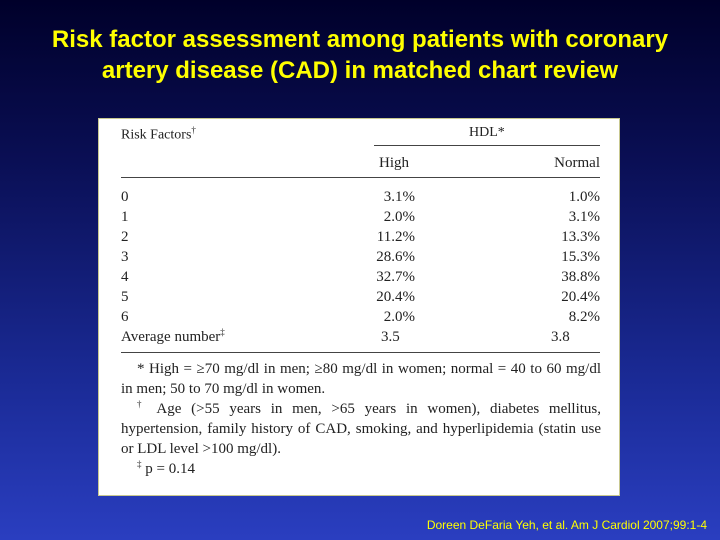  What do you see at coordinates (360, 177) in the screenshot?
I see `table-top-rule` at bounding box center [360, 177].